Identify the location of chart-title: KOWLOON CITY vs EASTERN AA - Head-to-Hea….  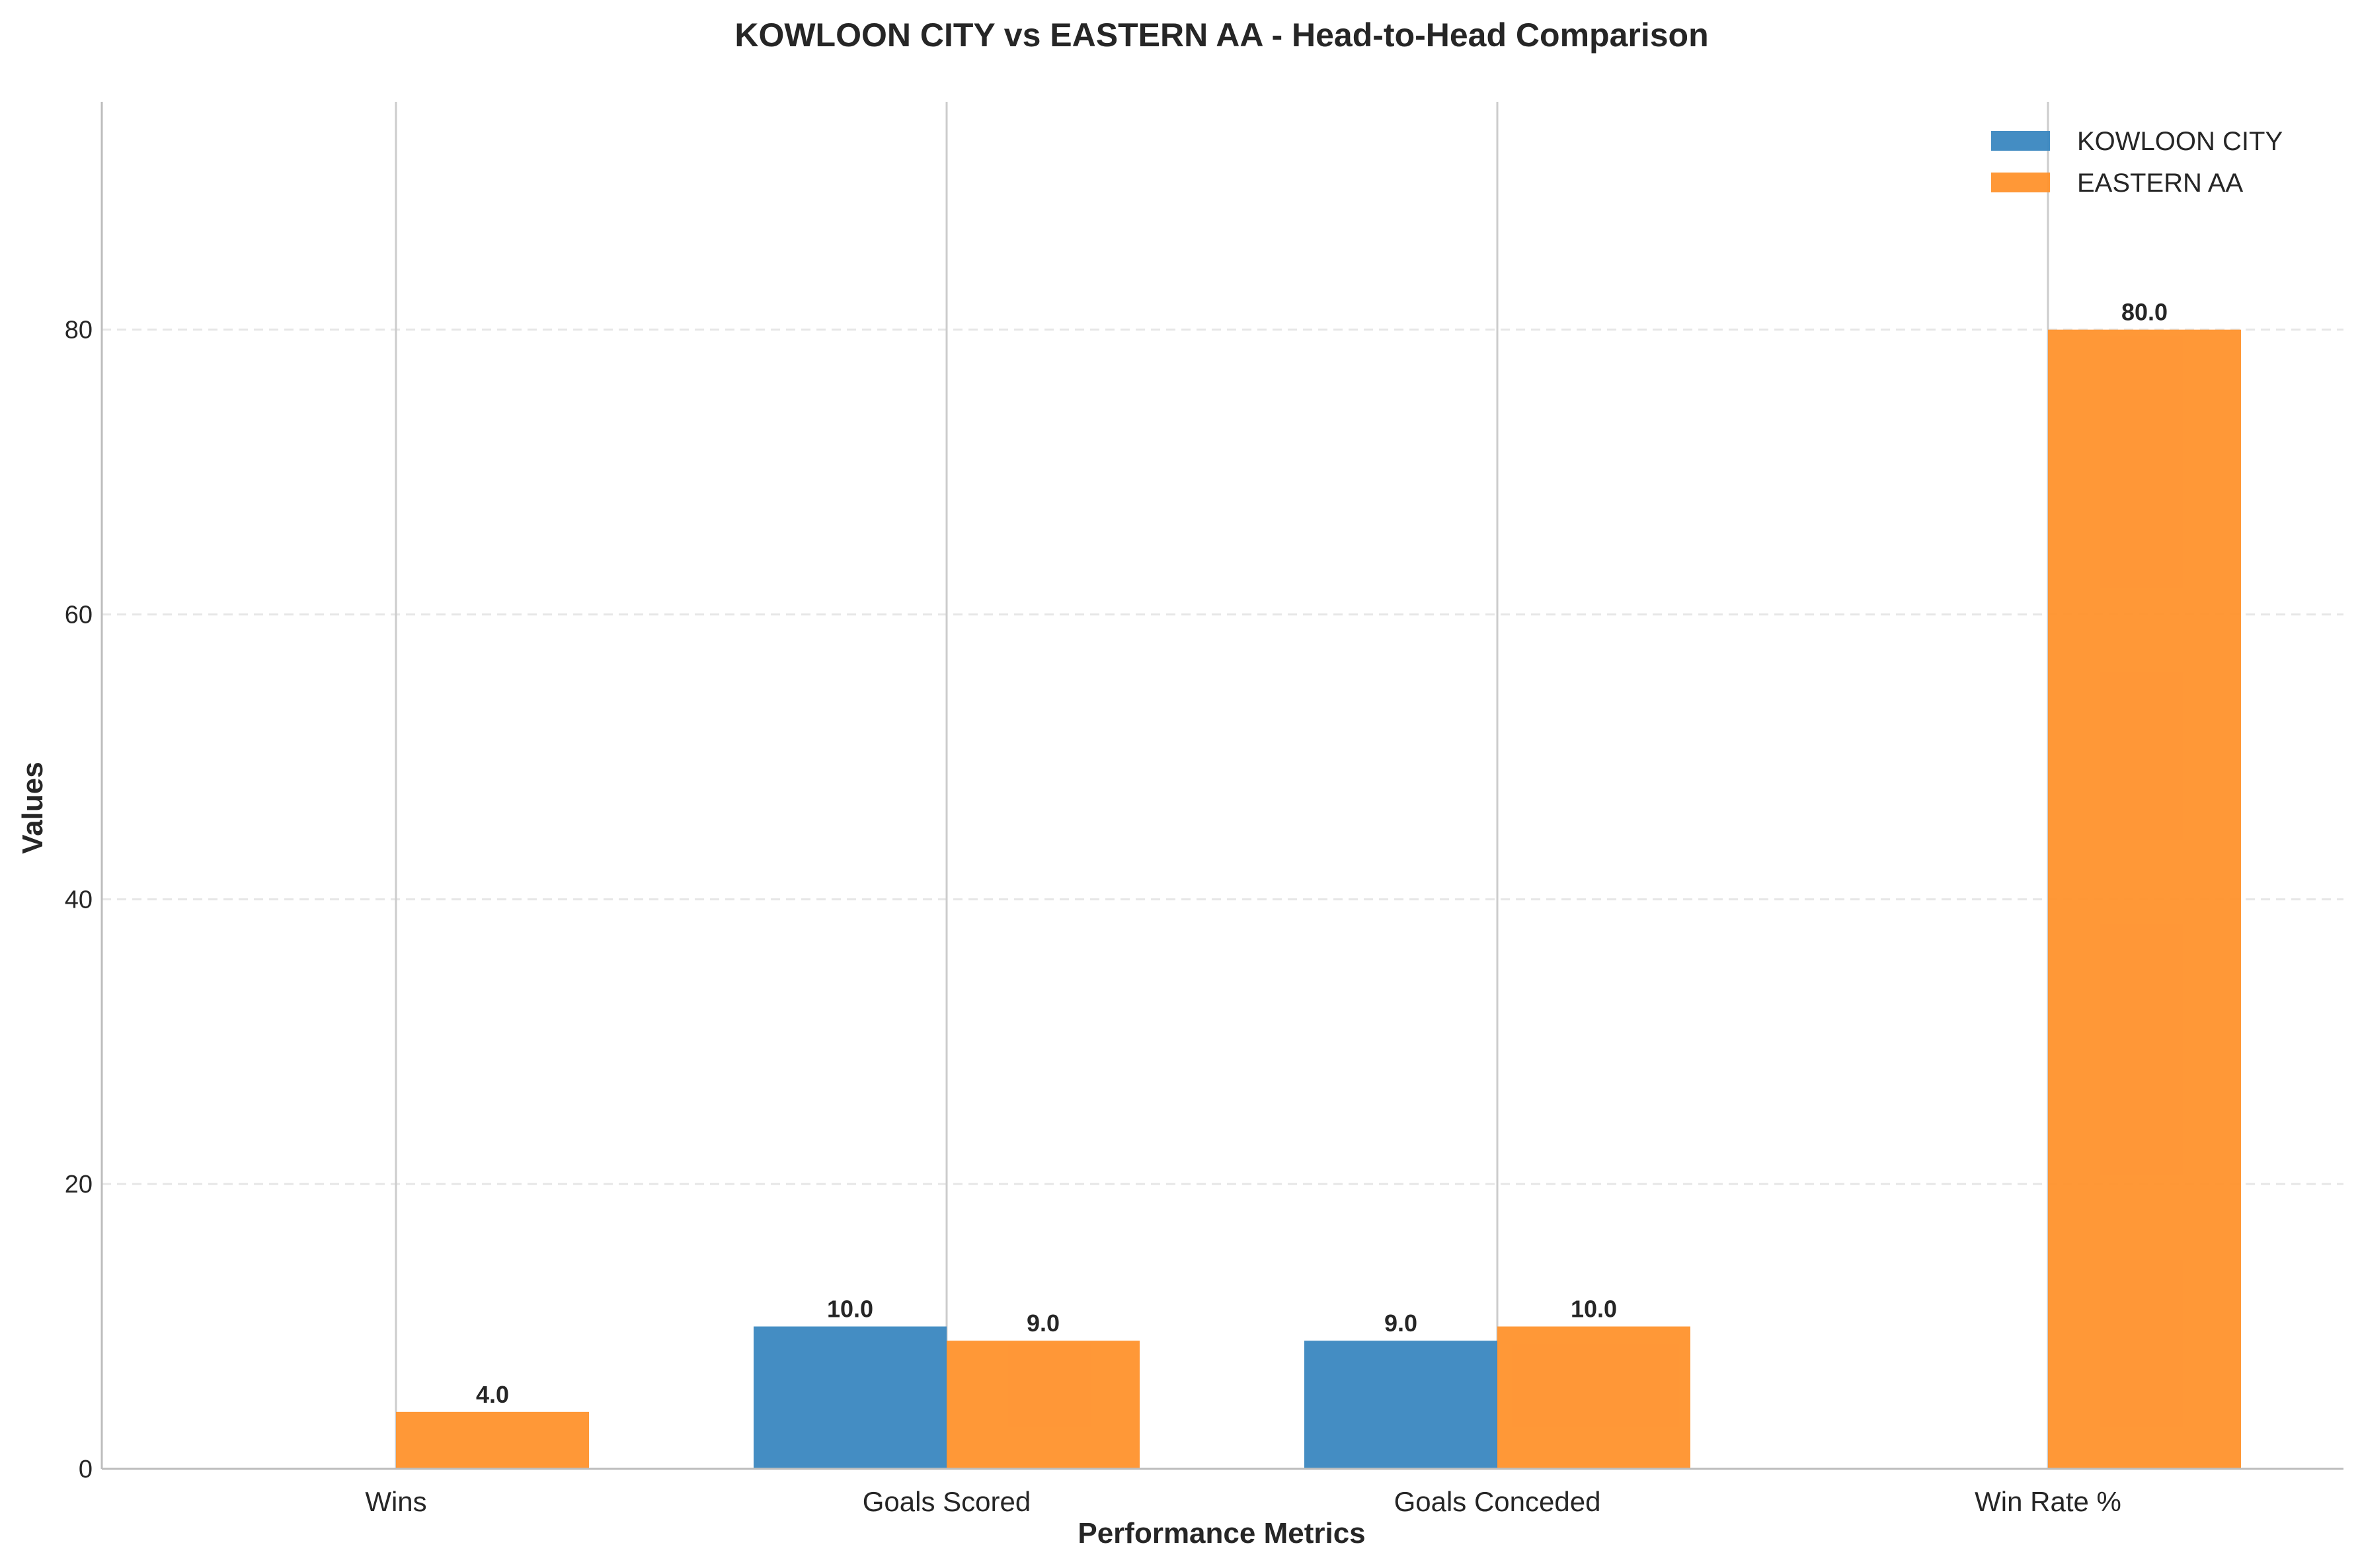
(1221, 35).